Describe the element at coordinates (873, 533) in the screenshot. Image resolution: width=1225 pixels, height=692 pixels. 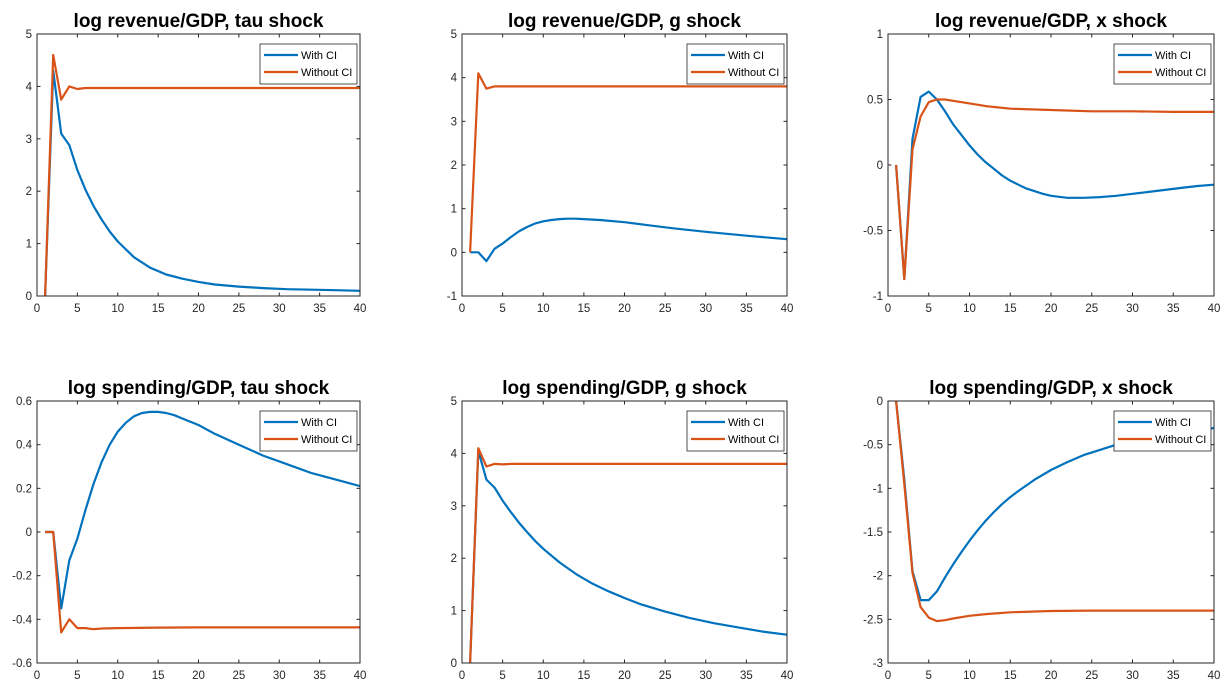
I see `y-tick-label: -1.5` at that location.